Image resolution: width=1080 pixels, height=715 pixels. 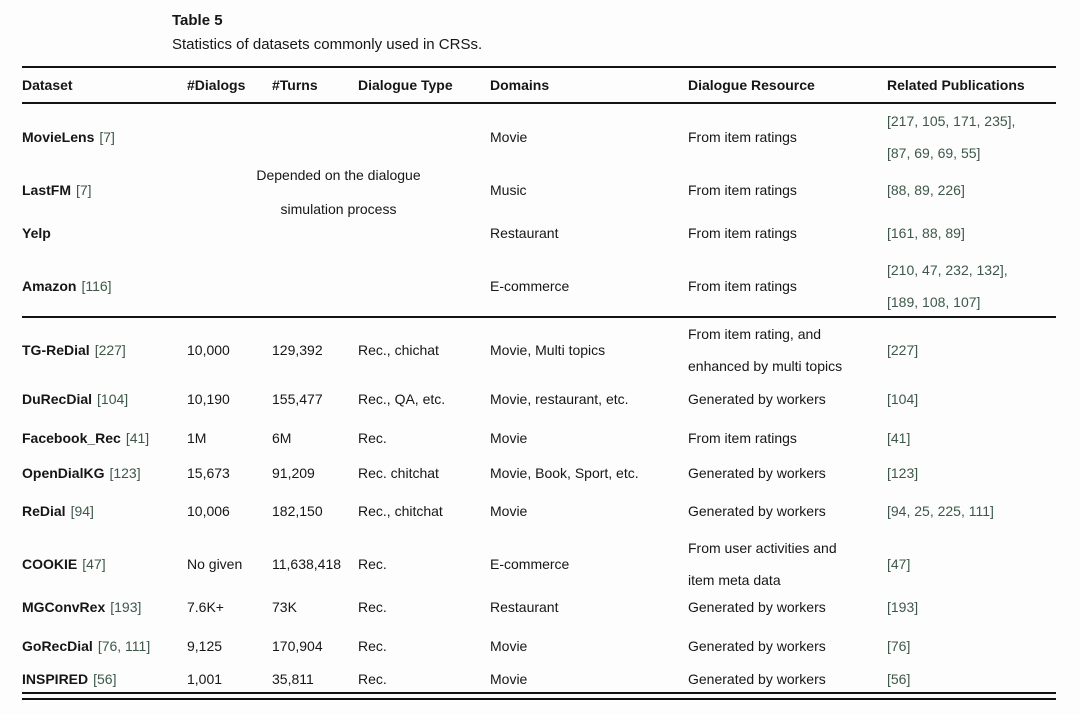 I want to click on cell-related-publications: [94, 25, 225, 111], so click(x=971, y=511).